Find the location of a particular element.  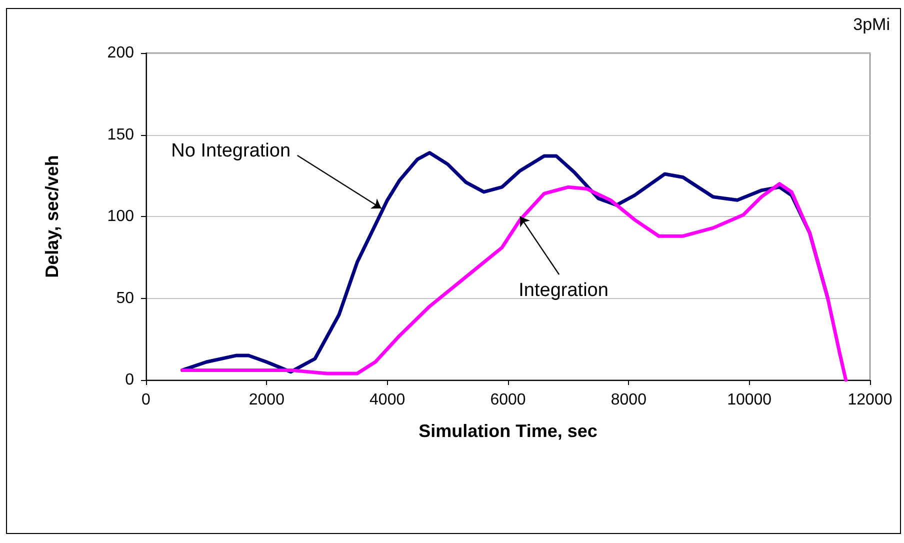

text: 3pMi is located at coordinates (871, 24).